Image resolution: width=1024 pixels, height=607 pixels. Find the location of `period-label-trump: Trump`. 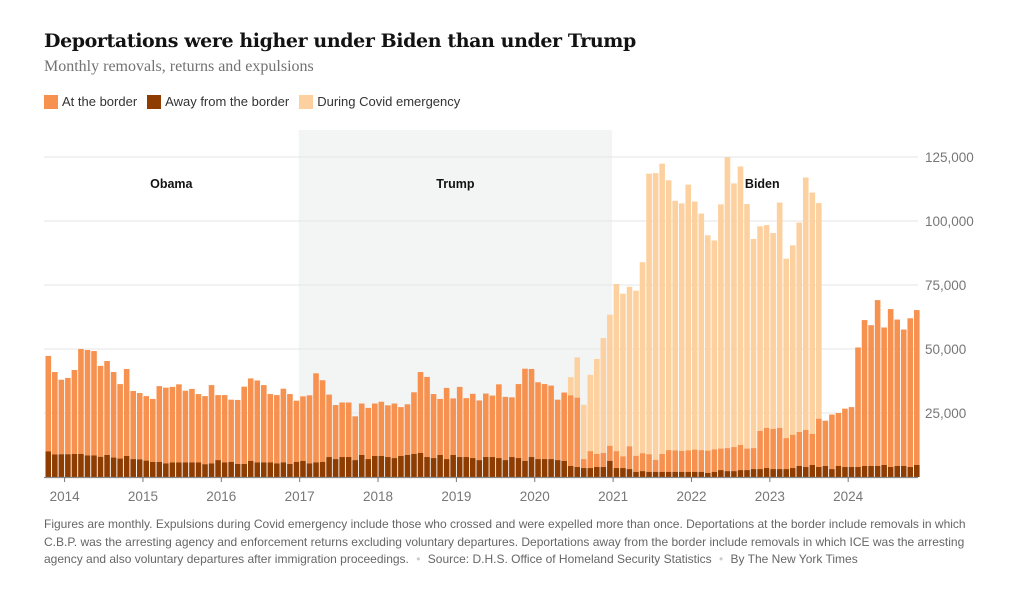

period-label-trump: Trump is located at coordinates (455, 184).